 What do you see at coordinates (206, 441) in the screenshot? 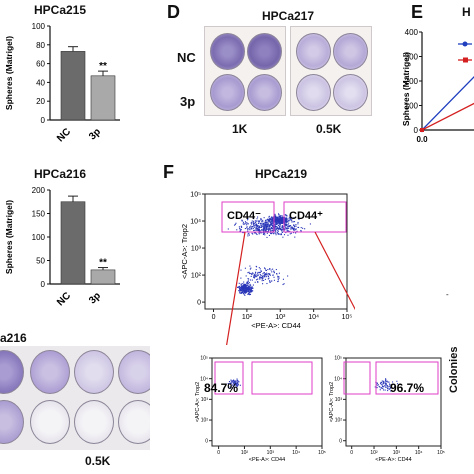
I see `flow-sub-left-ytick-label: 0` at bounding box center [206, 441].